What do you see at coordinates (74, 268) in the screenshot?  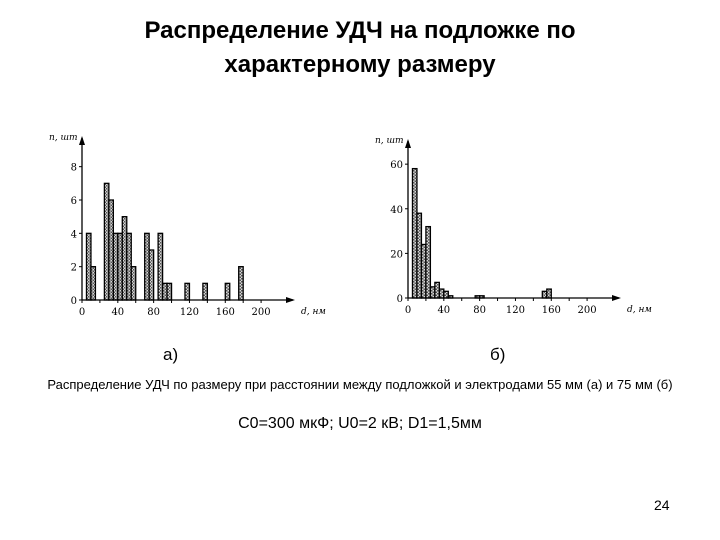 I see `y-tick-label-1: 2` at bounding box center [74, 268].